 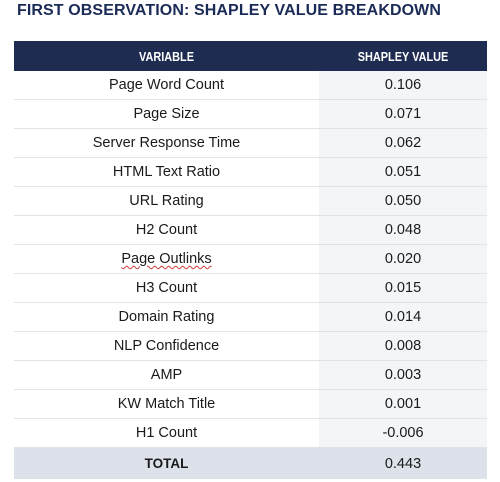 I want to click on header-shapley-value: SHAPLEY VALUE, so click(x=403, y=56).